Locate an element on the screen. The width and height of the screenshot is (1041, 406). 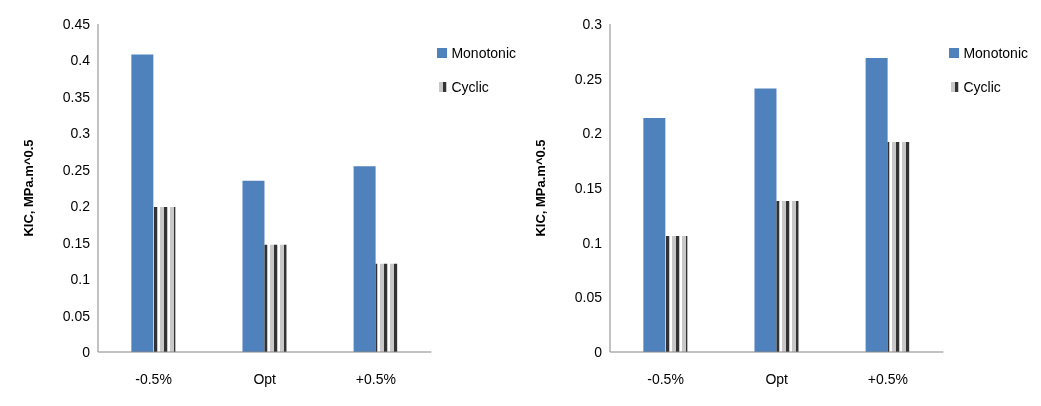
y-tick-label: 0.4 is located at coordinates (80, 60).